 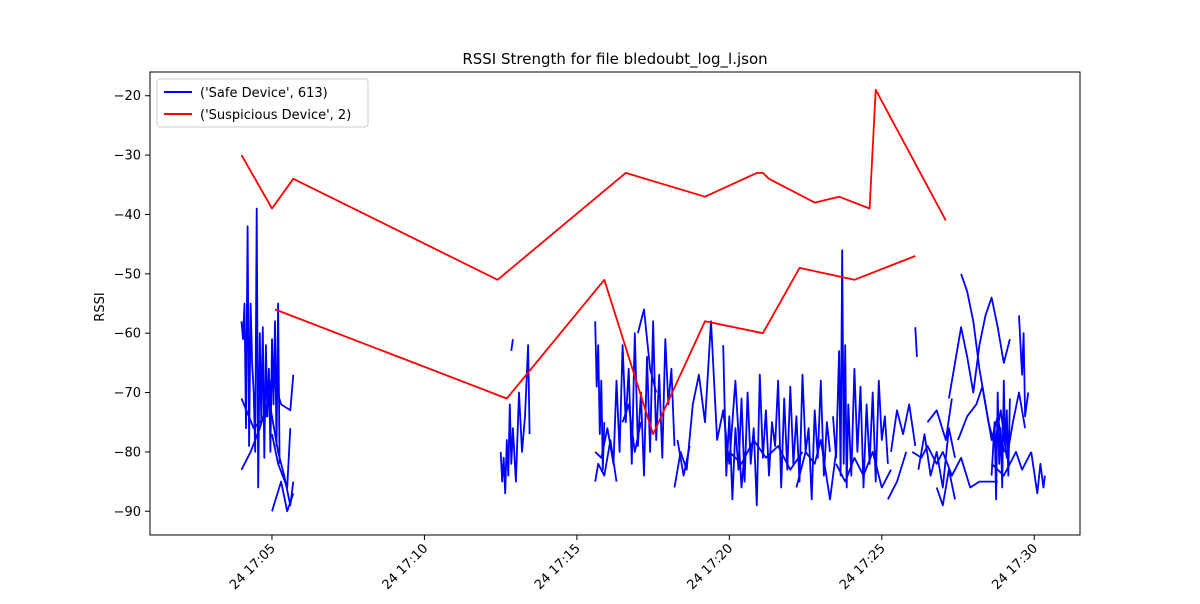 What do you see at coordinates (127, 334) in the screenshot?
I see `y-tick-label: −60` at bounding box center [127, 334].